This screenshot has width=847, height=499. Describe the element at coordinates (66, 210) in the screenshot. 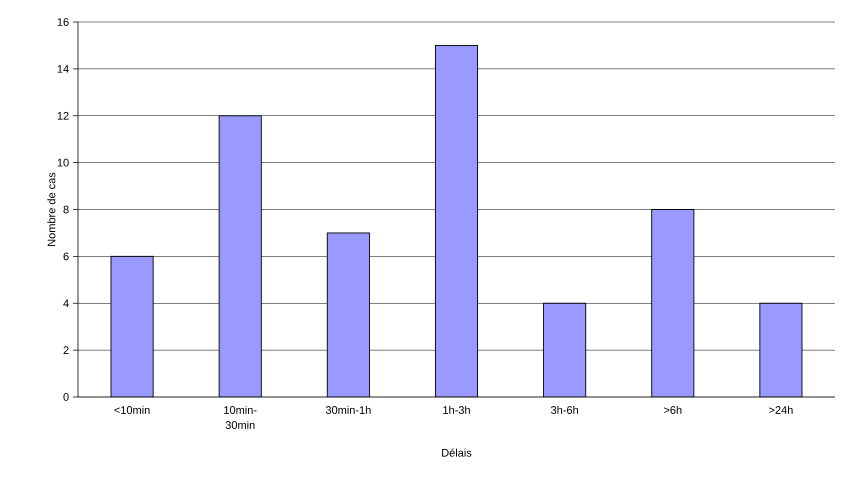

I see `y-tick-label: 8` at that location.